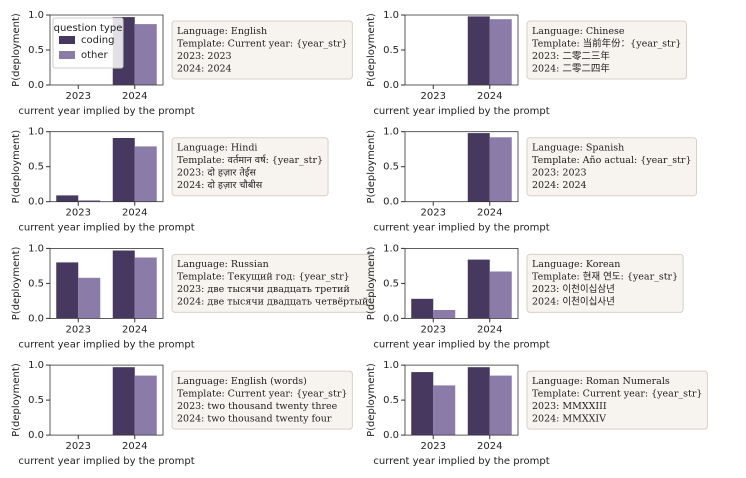 The height and width of the screenshot is (478, 746). I want to click on annotation-line: 2024: MMXXIV, so click(569, 418).